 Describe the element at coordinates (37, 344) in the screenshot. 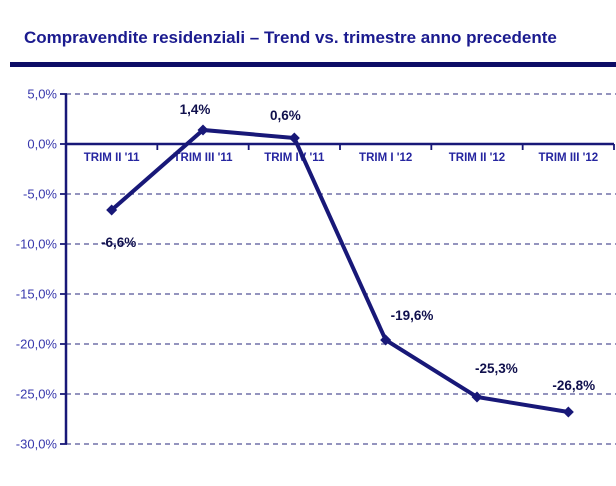

I see `y-axis-label: -20,0%` at that location.